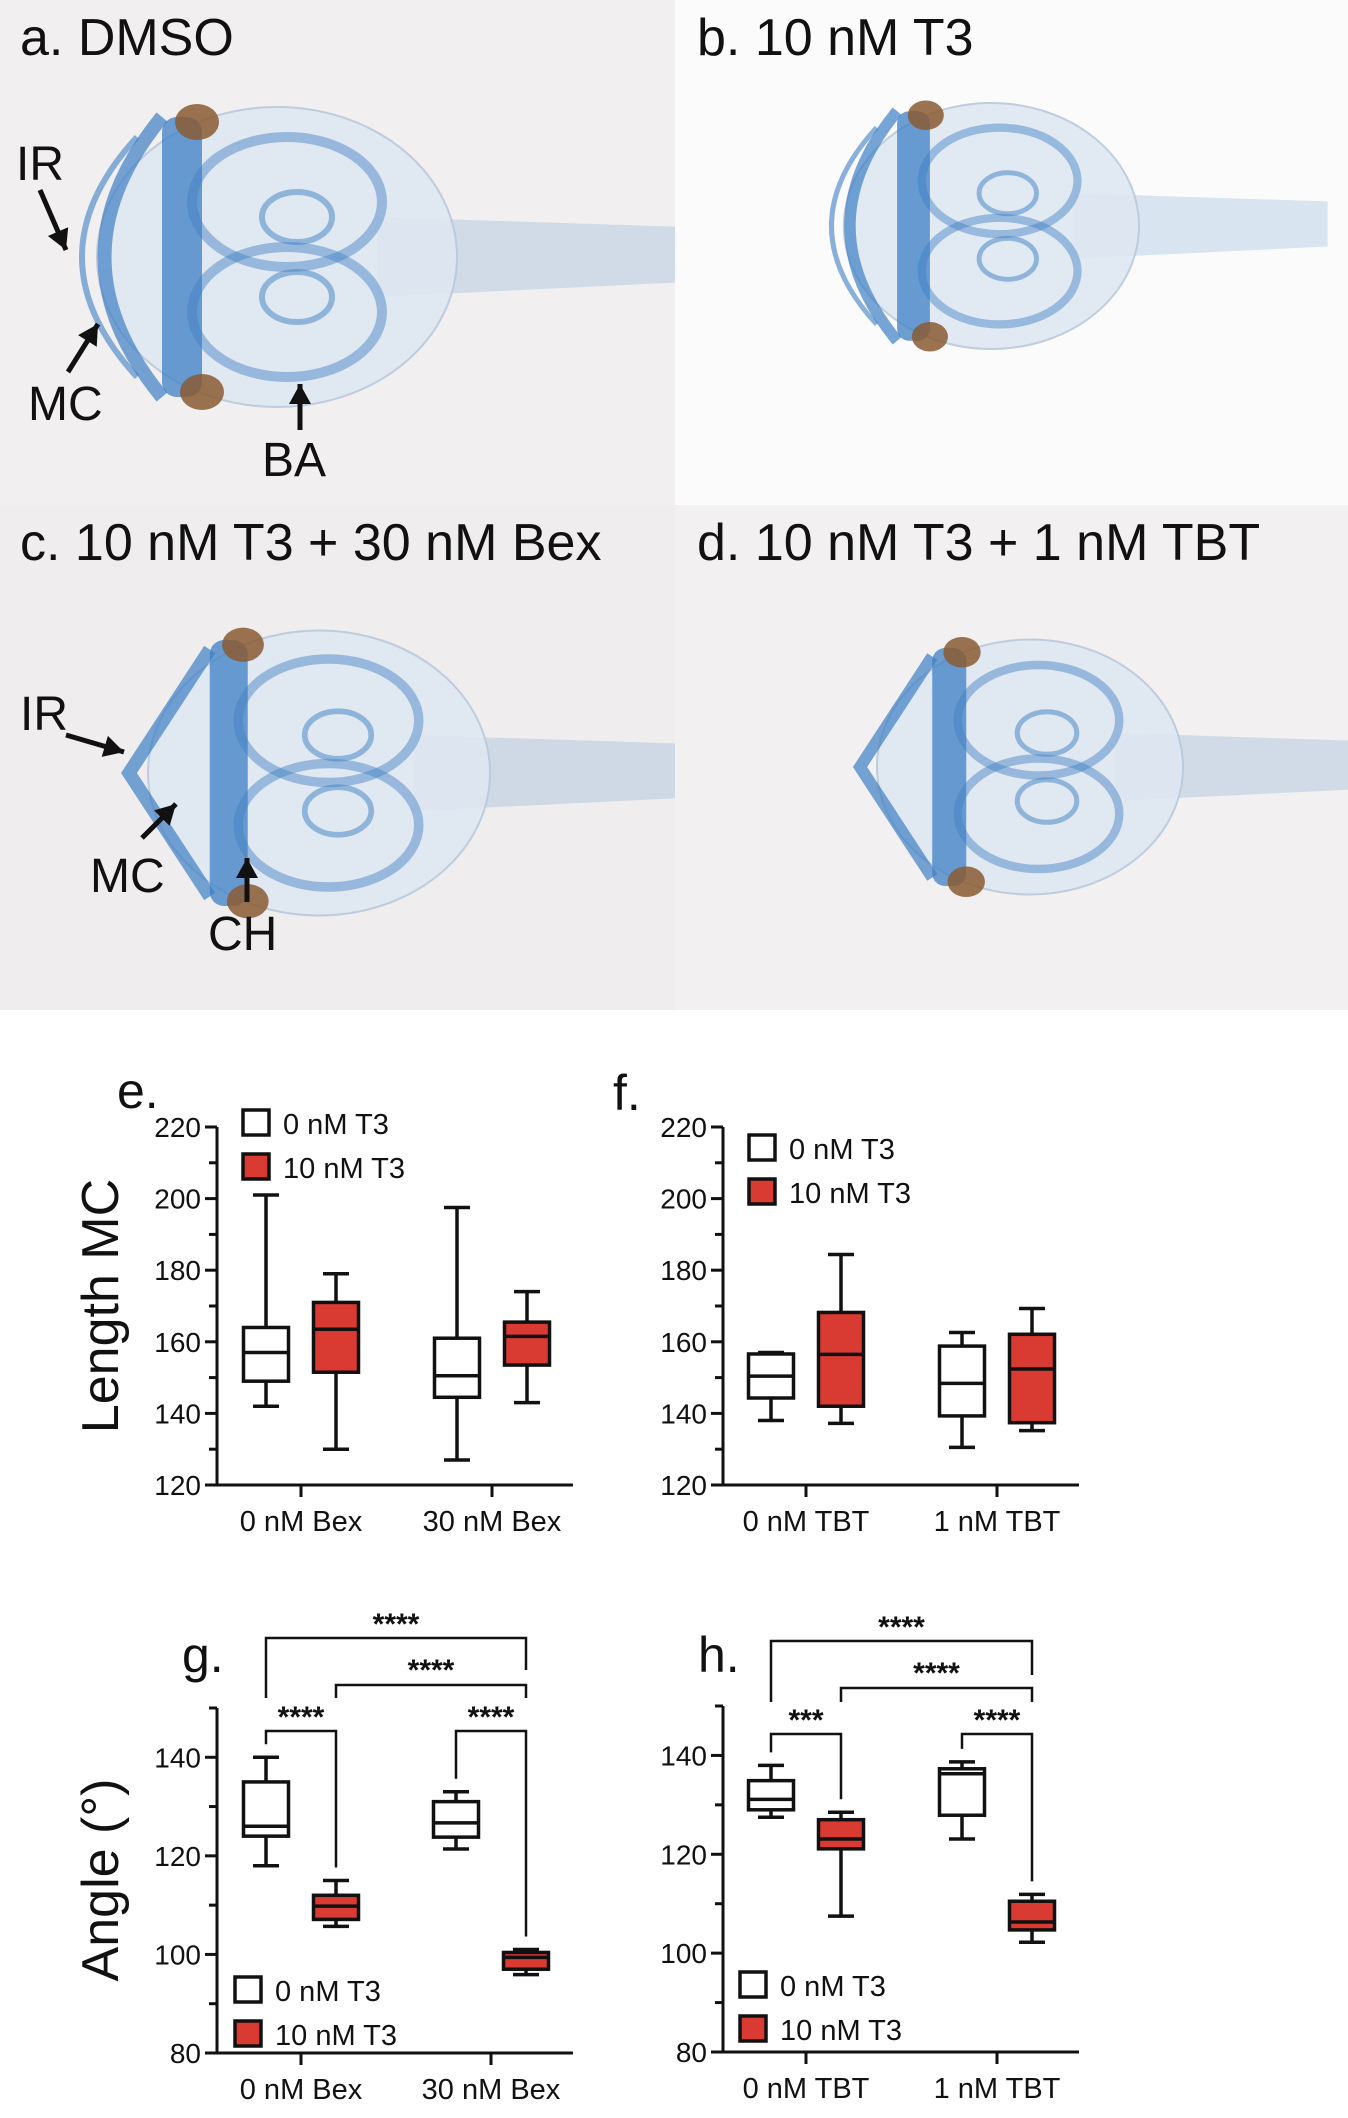 The height and width of the screenshot is (2118, 1348). I want to click on photo-panel-c: c. 10 nM T3 + 30 nM Bex IR MC CH, so click(354, 757).